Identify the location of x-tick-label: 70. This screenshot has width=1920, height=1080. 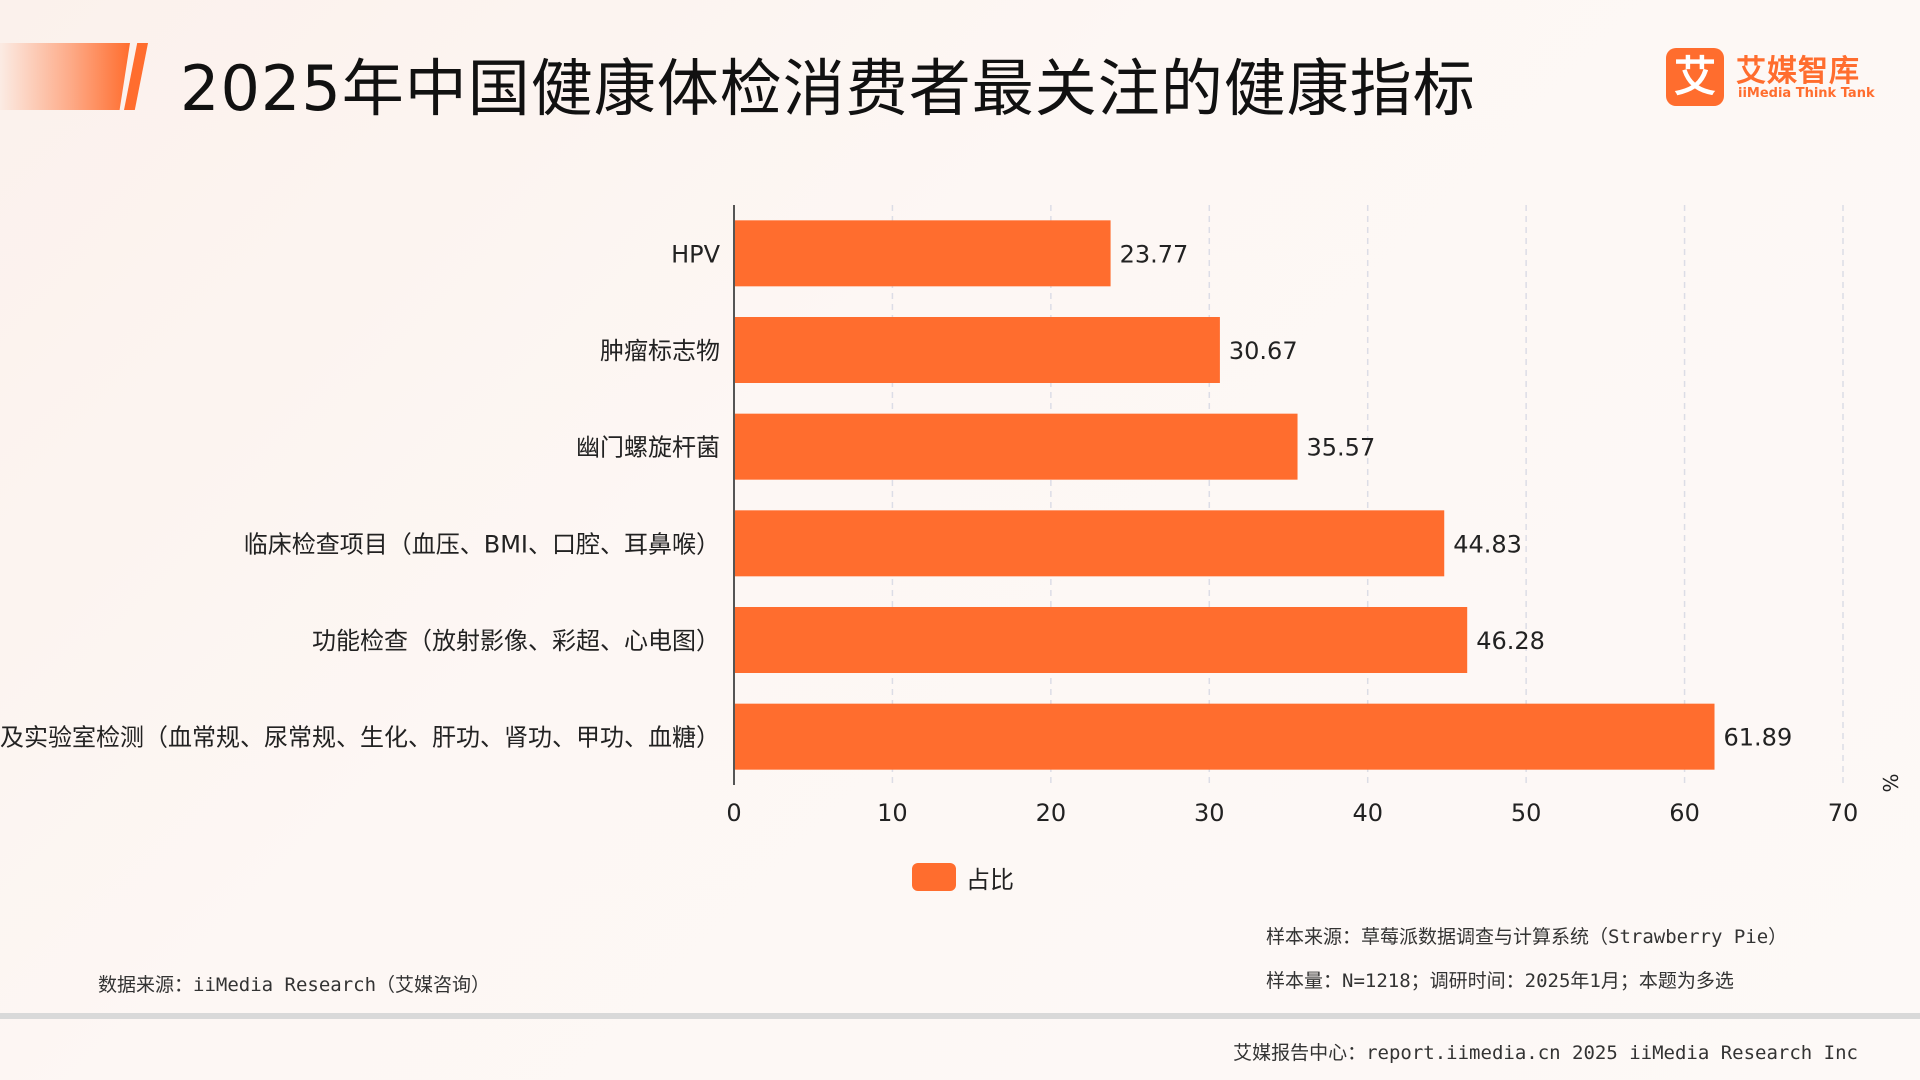
(1843, 813).